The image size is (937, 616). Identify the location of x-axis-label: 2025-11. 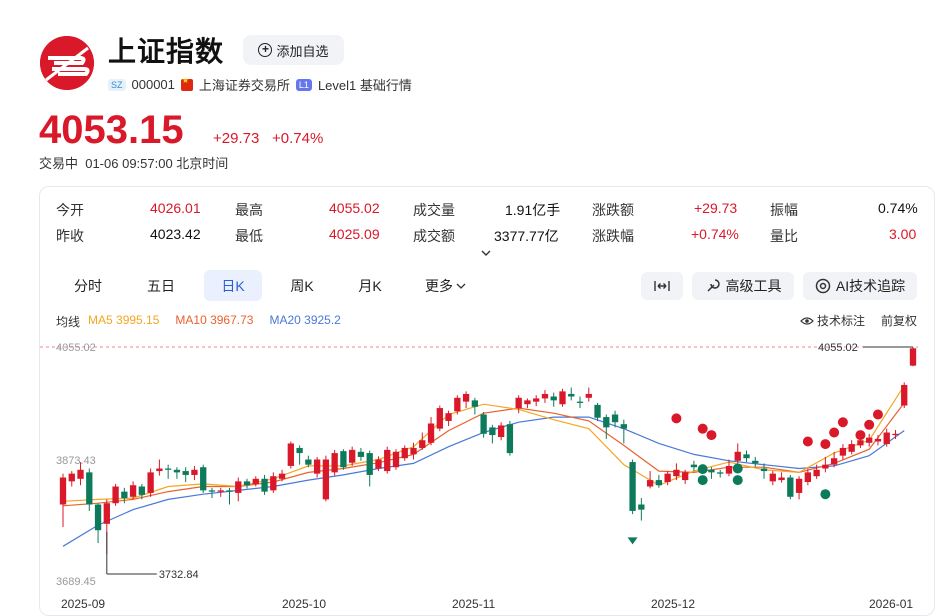
(474, 604).